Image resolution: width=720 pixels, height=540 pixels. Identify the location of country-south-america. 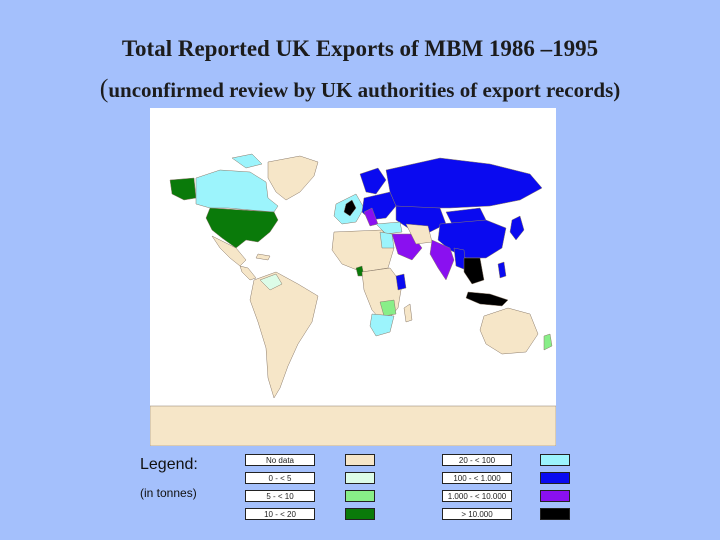
(284, 335).